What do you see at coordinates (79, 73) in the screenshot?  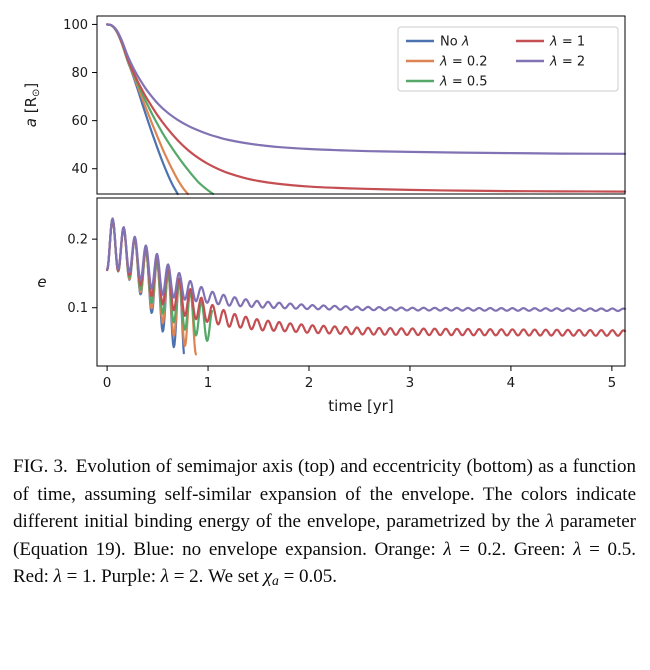 I see `y-tick-label: 80` at bounding box center [79, 73].